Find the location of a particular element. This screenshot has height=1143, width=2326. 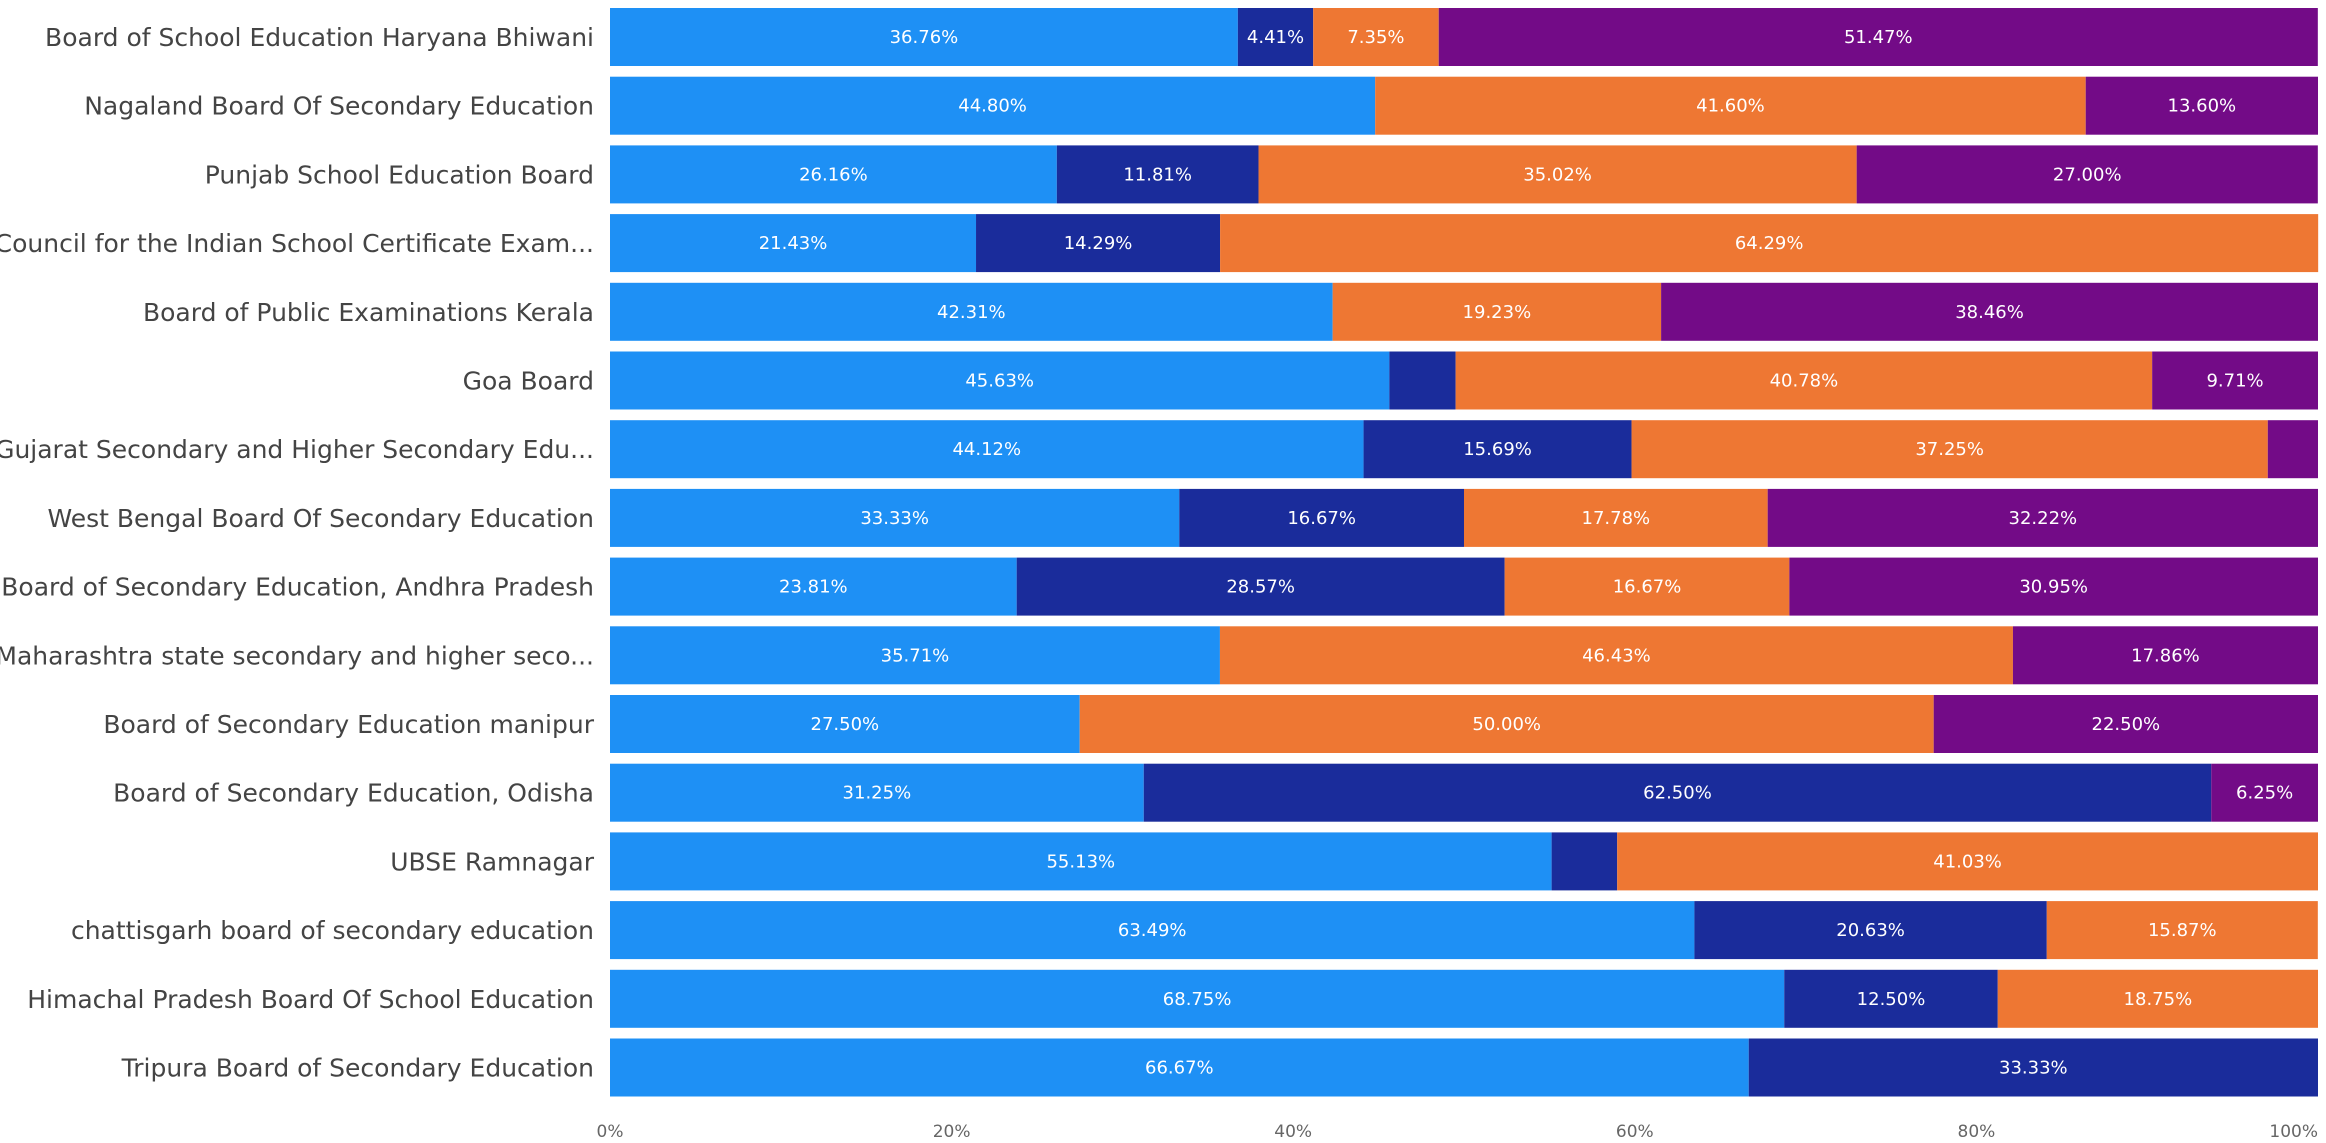

data-label: 15.69% is located at coordinates (1497, 449).